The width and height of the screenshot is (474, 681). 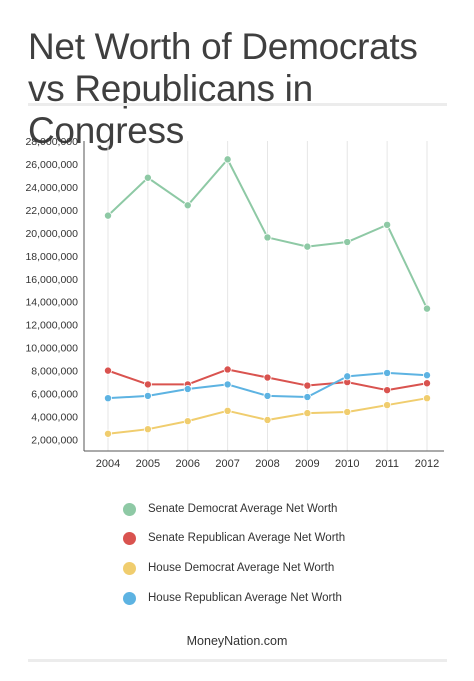 What do you see at coordinates (387, 464) in the screenshot?
I see `x-tick-label: 2011` at bounding box center [387, 464].